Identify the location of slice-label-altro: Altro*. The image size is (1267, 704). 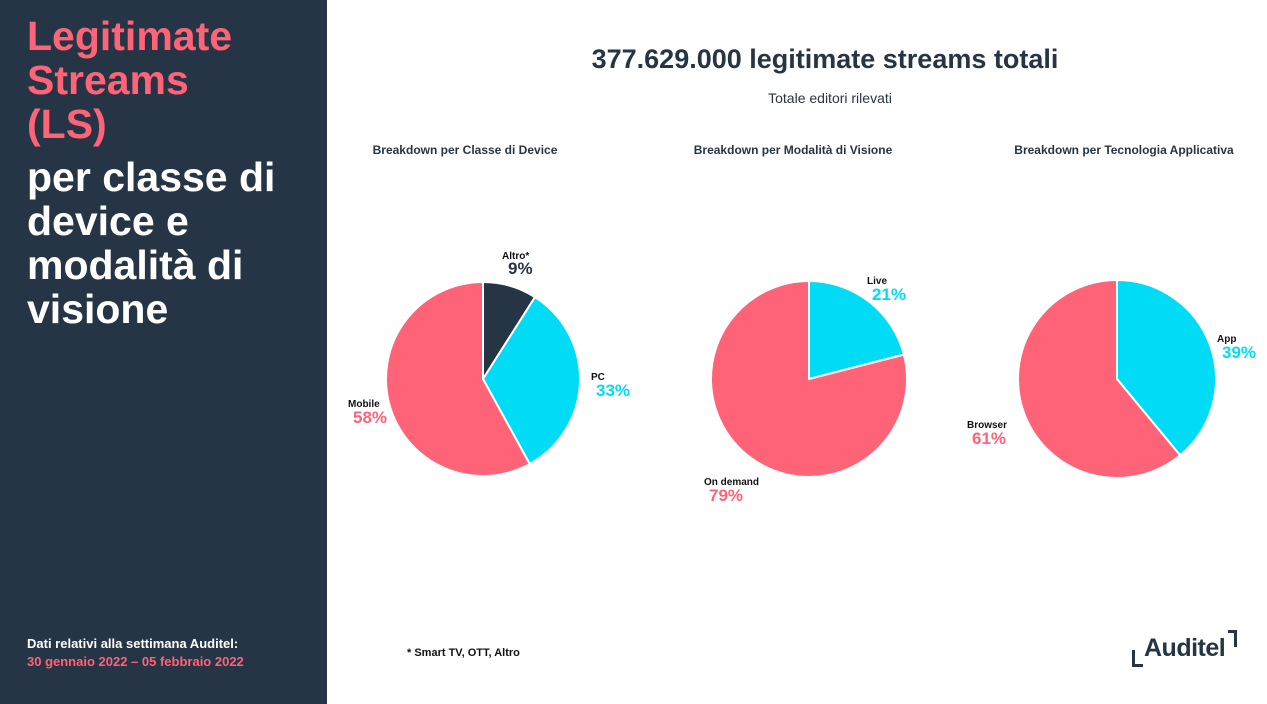
(516, 256).